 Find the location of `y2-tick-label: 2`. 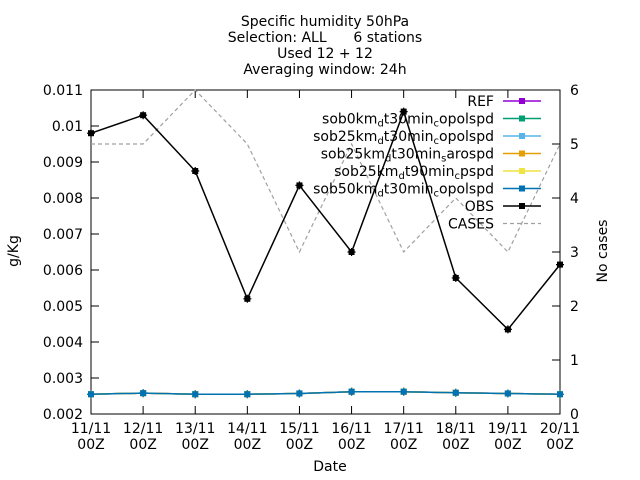

y2-tick-label: 2 is located at coordinates (574, 307).